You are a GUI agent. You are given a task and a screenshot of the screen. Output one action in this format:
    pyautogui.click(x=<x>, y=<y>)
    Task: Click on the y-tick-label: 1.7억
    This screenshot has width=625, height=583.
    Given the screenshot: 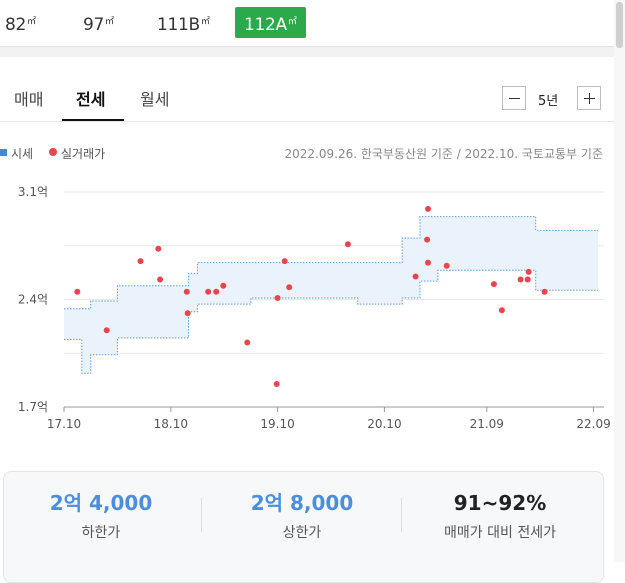 What is the action you would take?
    pyautogui.click(x=33, y=407)
    